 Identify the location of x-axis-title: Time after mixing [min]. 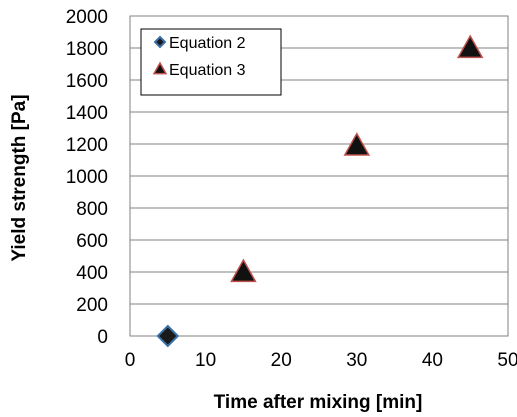
(318, 402).